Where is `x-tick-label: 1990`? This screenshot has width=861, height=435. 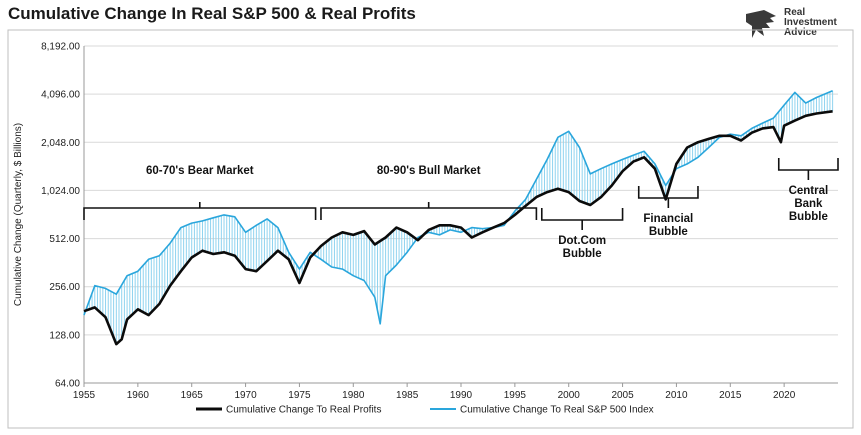 x-tick-label: 1990 is located at coordinates (461, 395).